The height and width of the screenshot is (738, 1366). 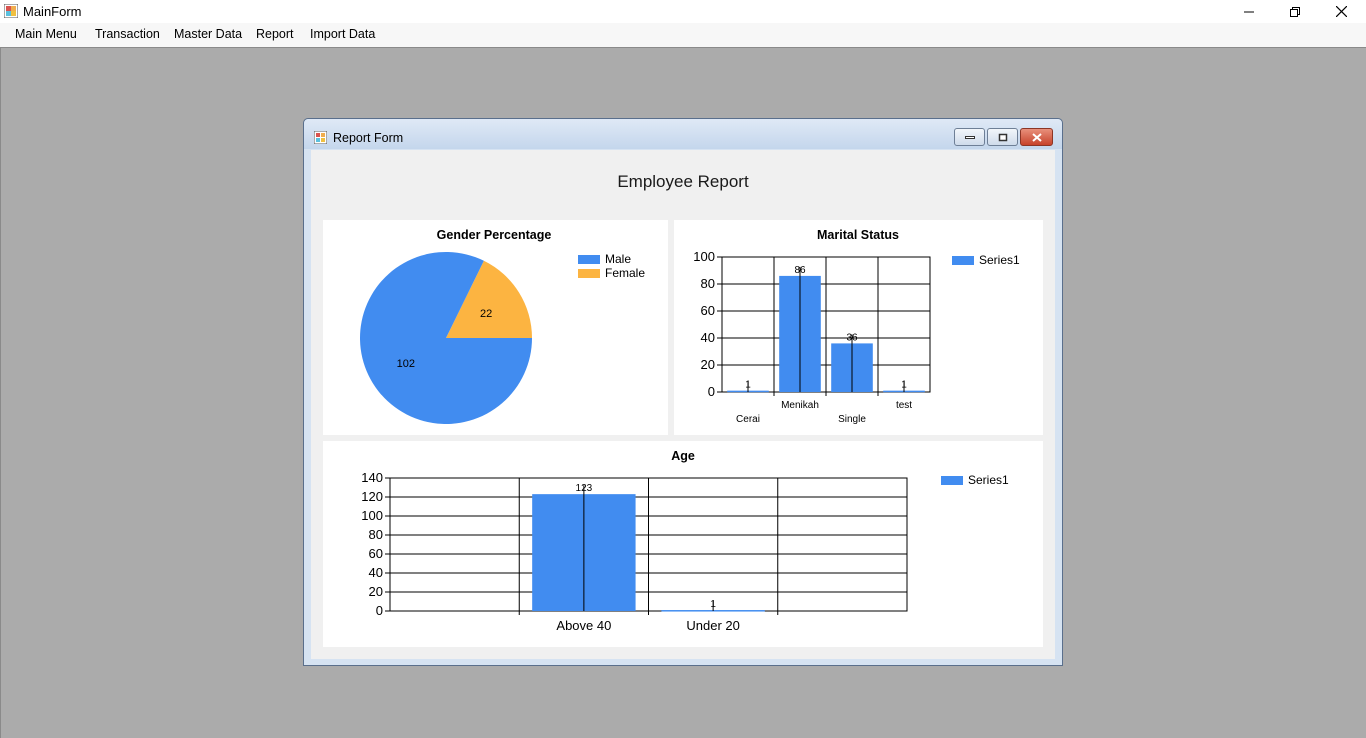 What do you see at coordinates (127, 34) in the screenshot?
I see `menu-transaction: Transaction` at bounding box center [127, 34].